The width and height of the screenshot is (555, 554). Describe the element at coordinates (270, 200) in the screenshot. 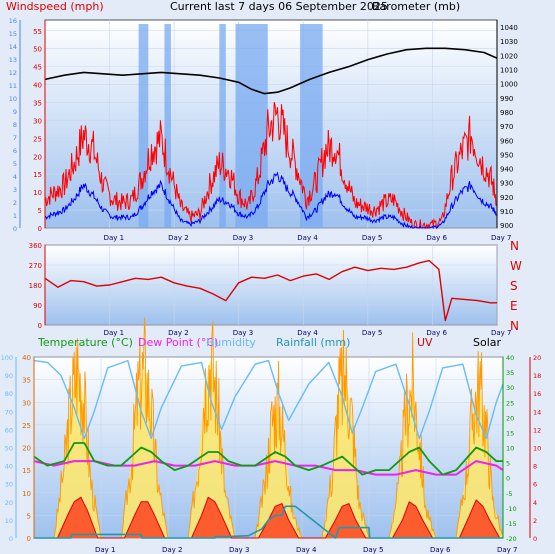

I see `wind-speed-line` at that location.